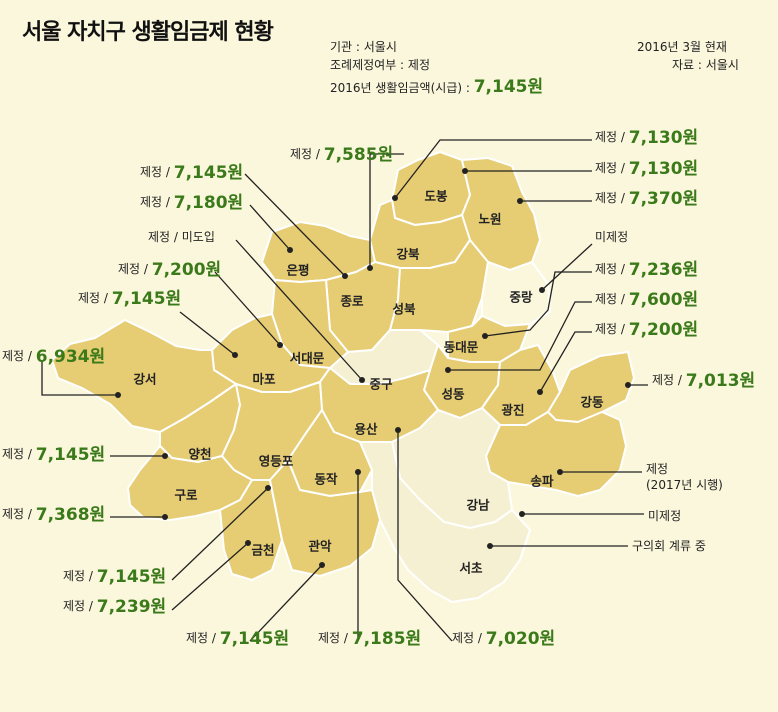 This screenshot has height=712, width=778. What do you see at coordinates (157, 172) in the screenshot?
I see `label-seongbuk-status: 제정 /` at bounding box center [157, 172].